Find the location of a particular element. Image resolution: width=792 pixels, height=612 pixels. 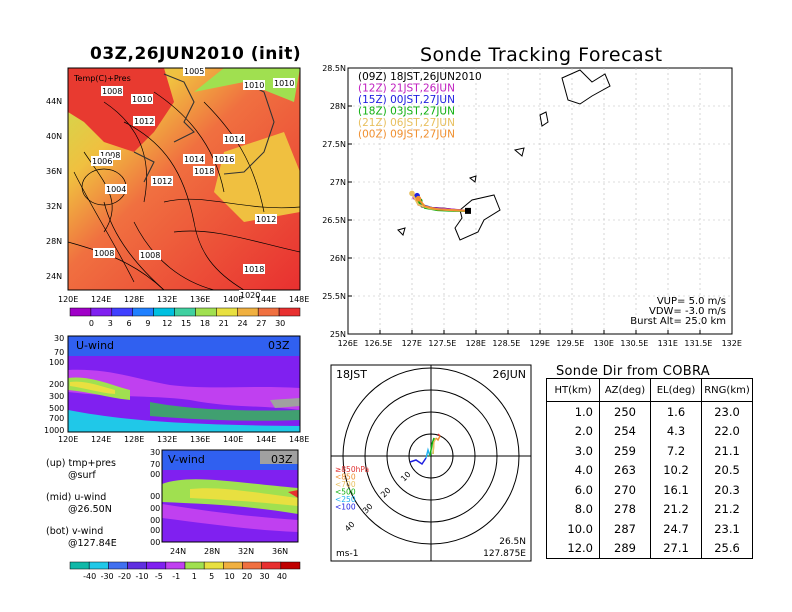

u-wind-label: U-wind is located at coordinates (95, 345).